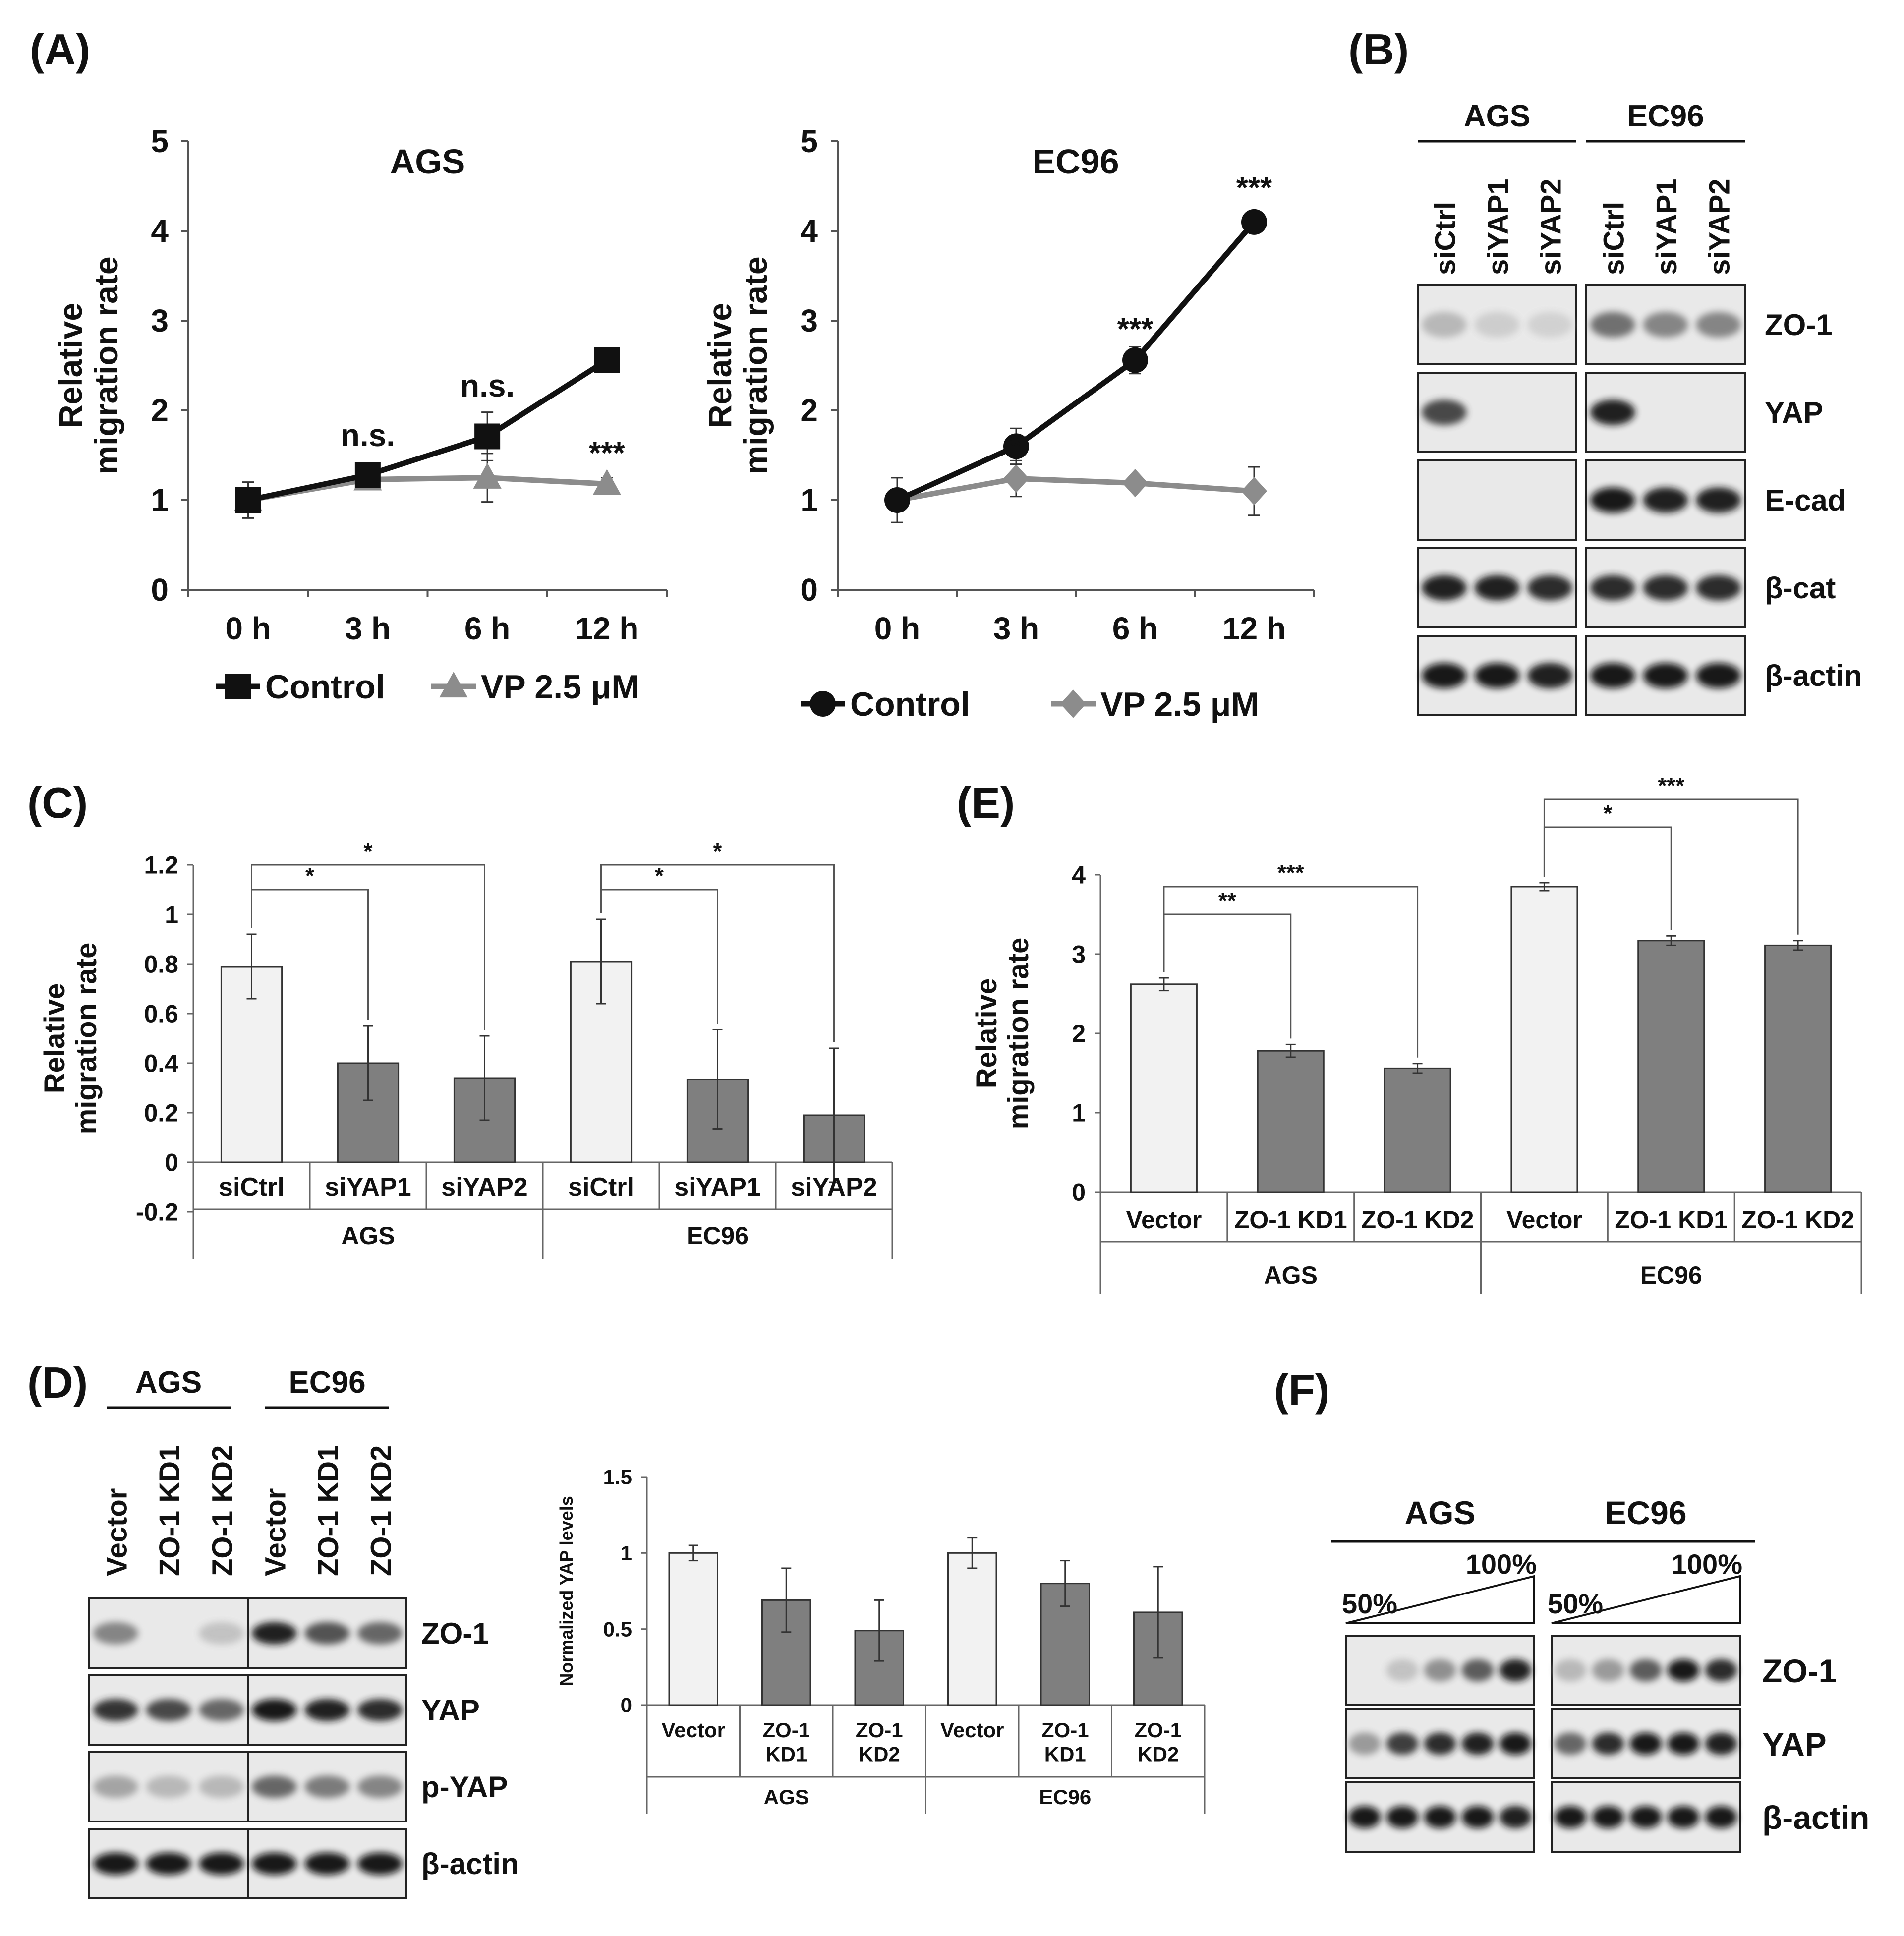 The height and width of the screenshot is (1936, 1904). Describe the element at coordinates (60, 49) in the screenshot. I see `panel-label-a: (A)` at that location.